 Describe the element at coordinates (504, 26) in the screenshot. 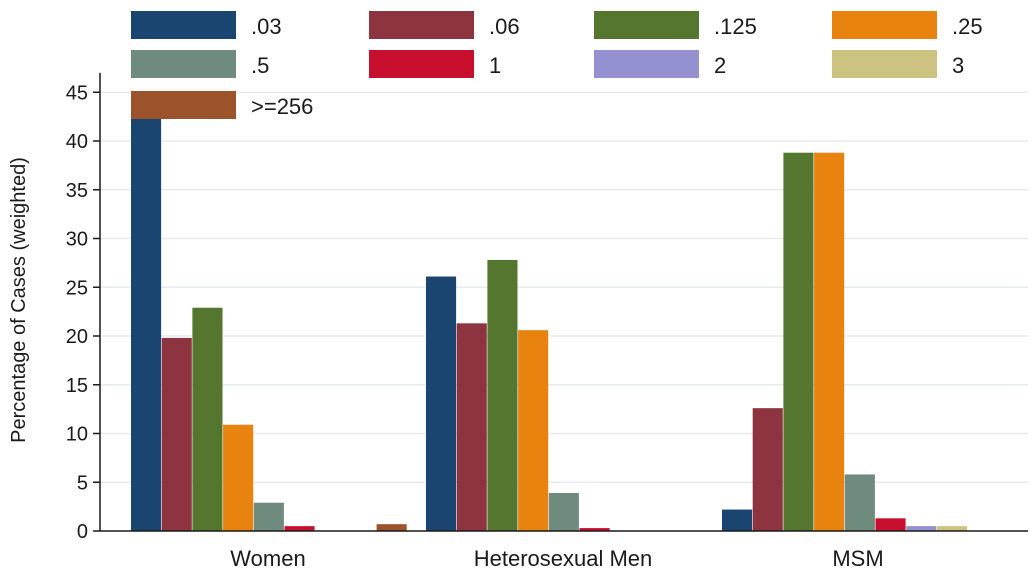

I see `legend-label-06: .06` at that location.